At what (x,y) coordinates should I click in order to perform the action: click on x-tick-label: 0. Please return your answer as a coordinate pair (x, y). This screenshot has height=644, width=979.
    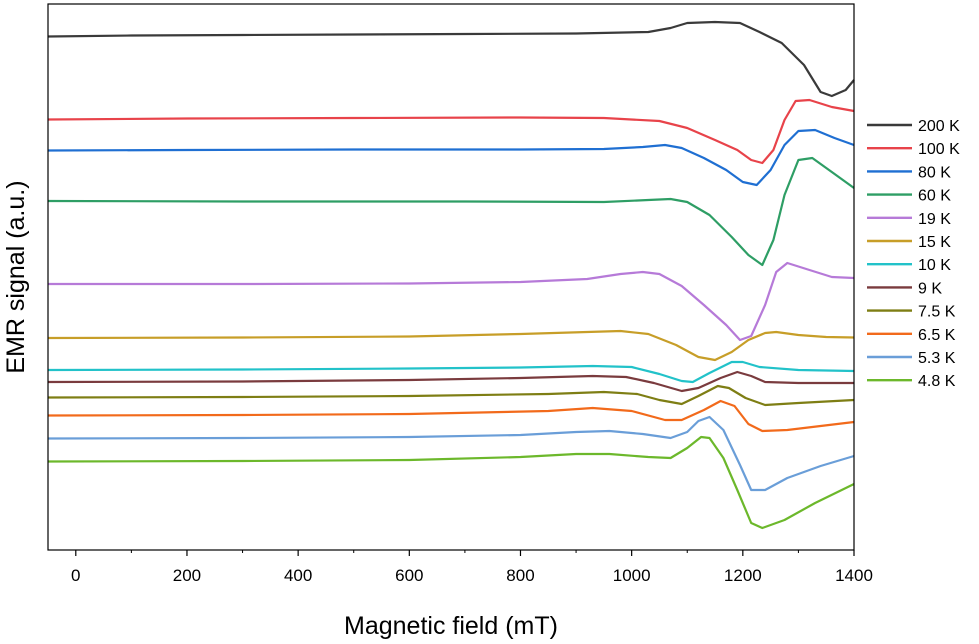
    Looking at the image, I should click on (75, 575).